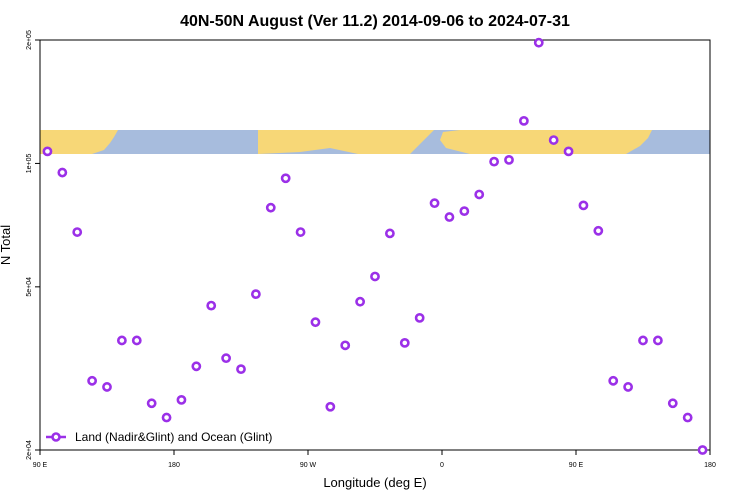  What do you see at coordinates (79, 142) in the screenshot?
I see `map-land-eurasia-east` at bounding box center [79, 142].